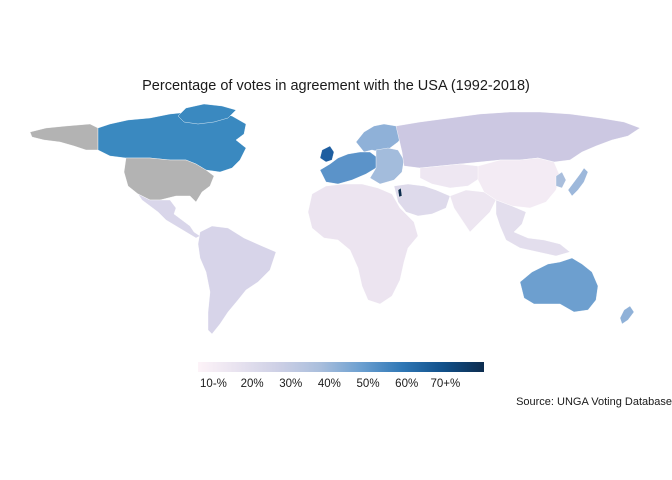 This screenshot has width=672, height=480. Describe the element at coordinates (561, 180) in the screenshot. I see `region-korea` at that location.